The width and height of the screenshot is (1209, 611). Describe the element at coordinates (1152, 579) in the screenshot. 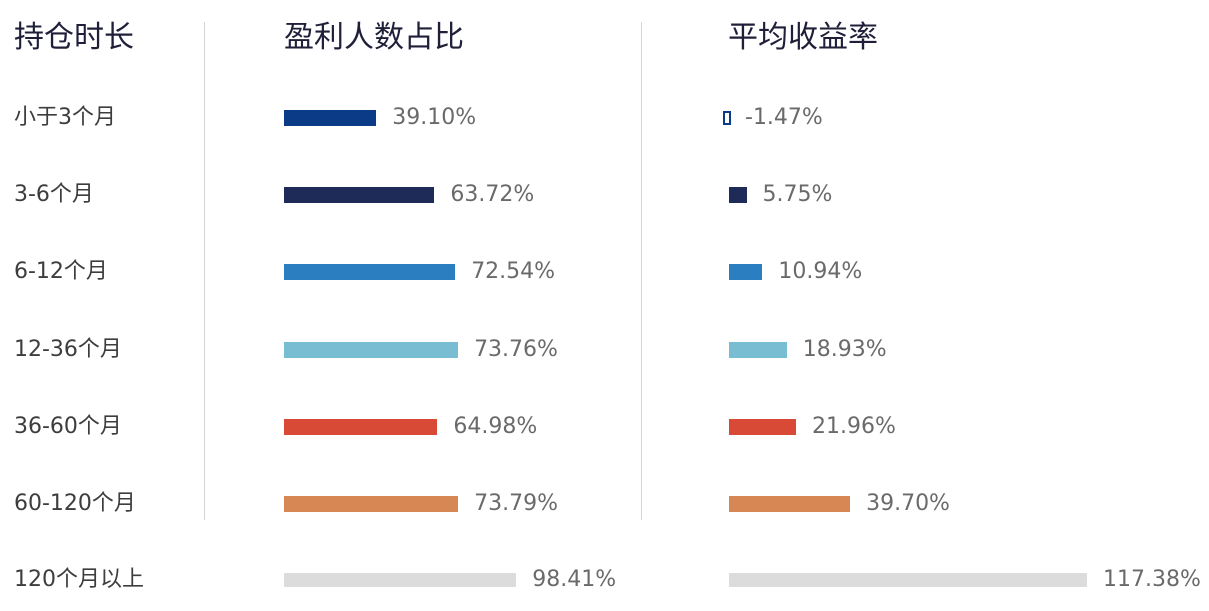

I see `avg-return-value: 117.38%` at that location.